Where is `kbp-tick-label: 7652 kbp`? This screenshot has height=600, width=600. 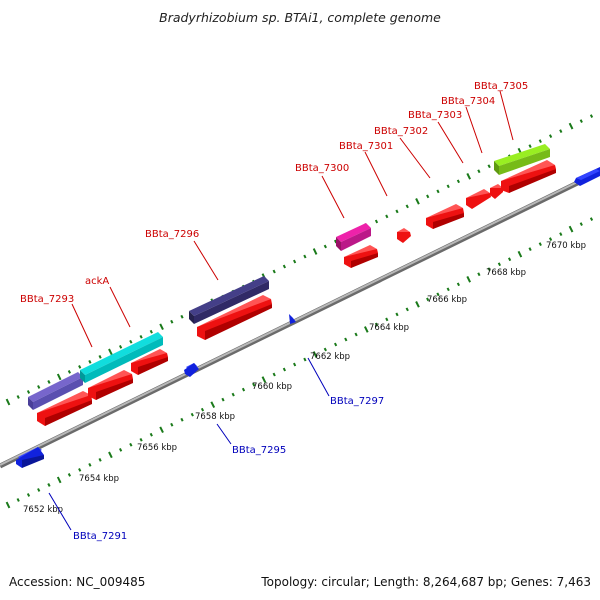
kbp-tick-label: 7652 kbp is located at coordinates (43, 510).